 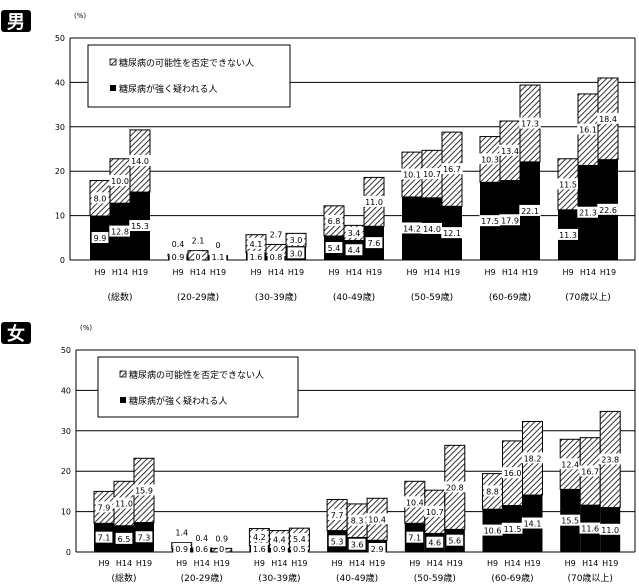 I want to click on legend-box, so click(x=198, y=387).